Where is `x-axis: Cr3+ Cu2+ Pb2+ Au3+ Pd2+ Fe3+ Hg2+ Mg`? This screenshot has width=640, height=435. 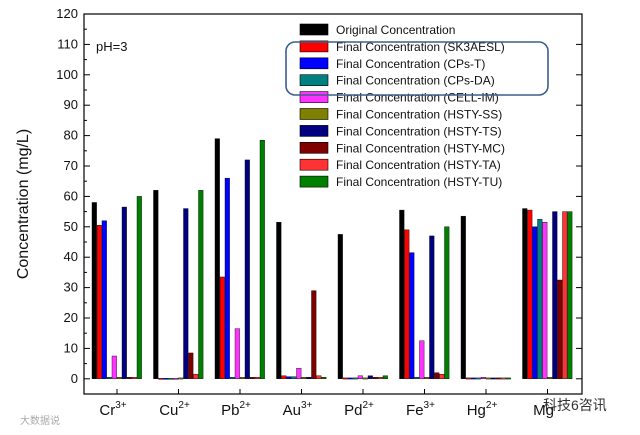 x-axis: Cr3+ Cu2+ Pb2+ Au3+ Pd2+ Fe3+ Hg2+ Mg is located at coordinates (326, 404).